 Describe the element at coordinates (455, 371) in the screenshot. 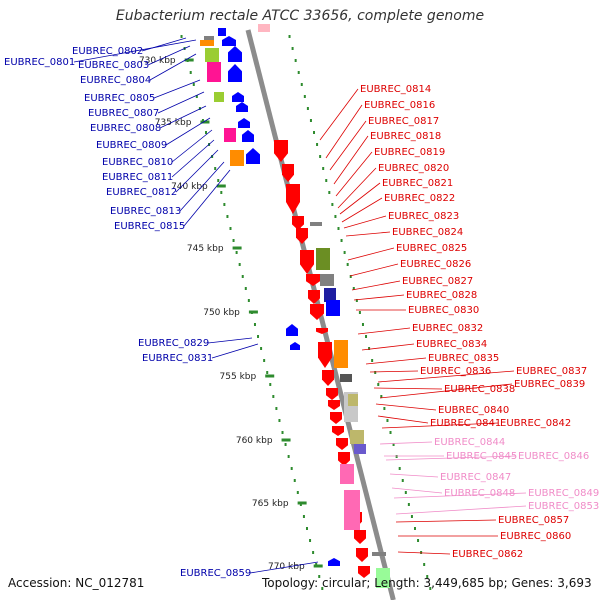

I see `reverse-gene-label: EUBREC_0836` at that location.